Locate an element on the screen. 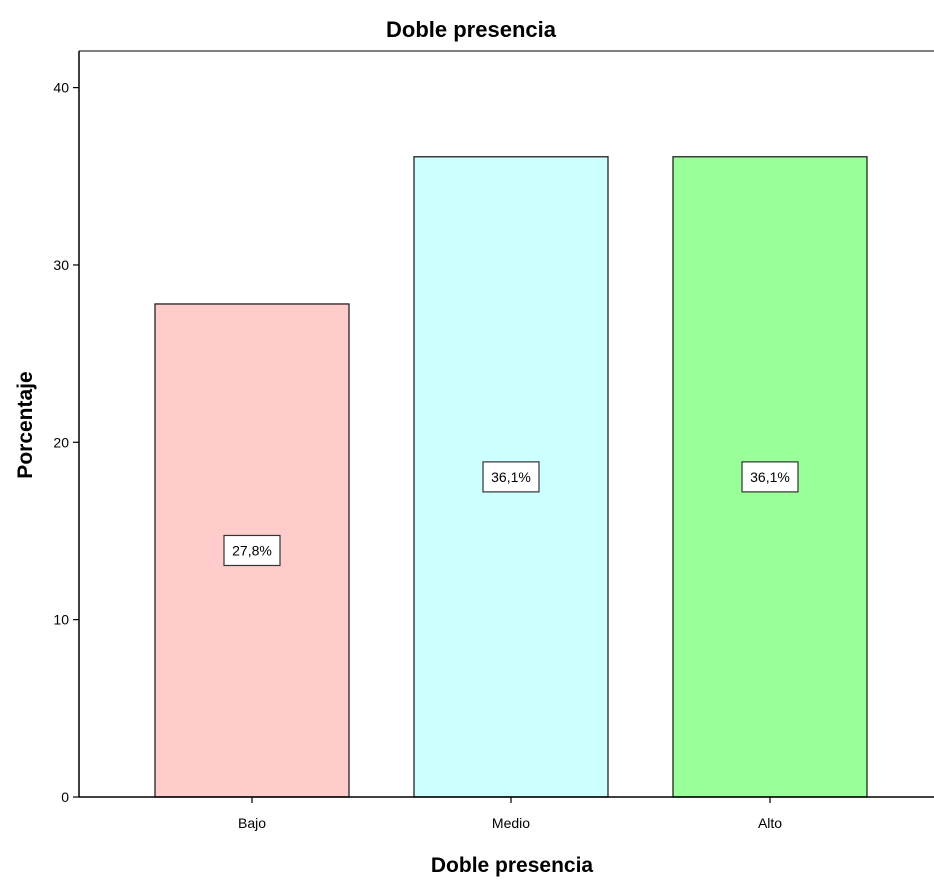 Image resolution: width=934 pixels, height=882 pixels. y-tick-label: 40 is located at coordinates (61, 88).